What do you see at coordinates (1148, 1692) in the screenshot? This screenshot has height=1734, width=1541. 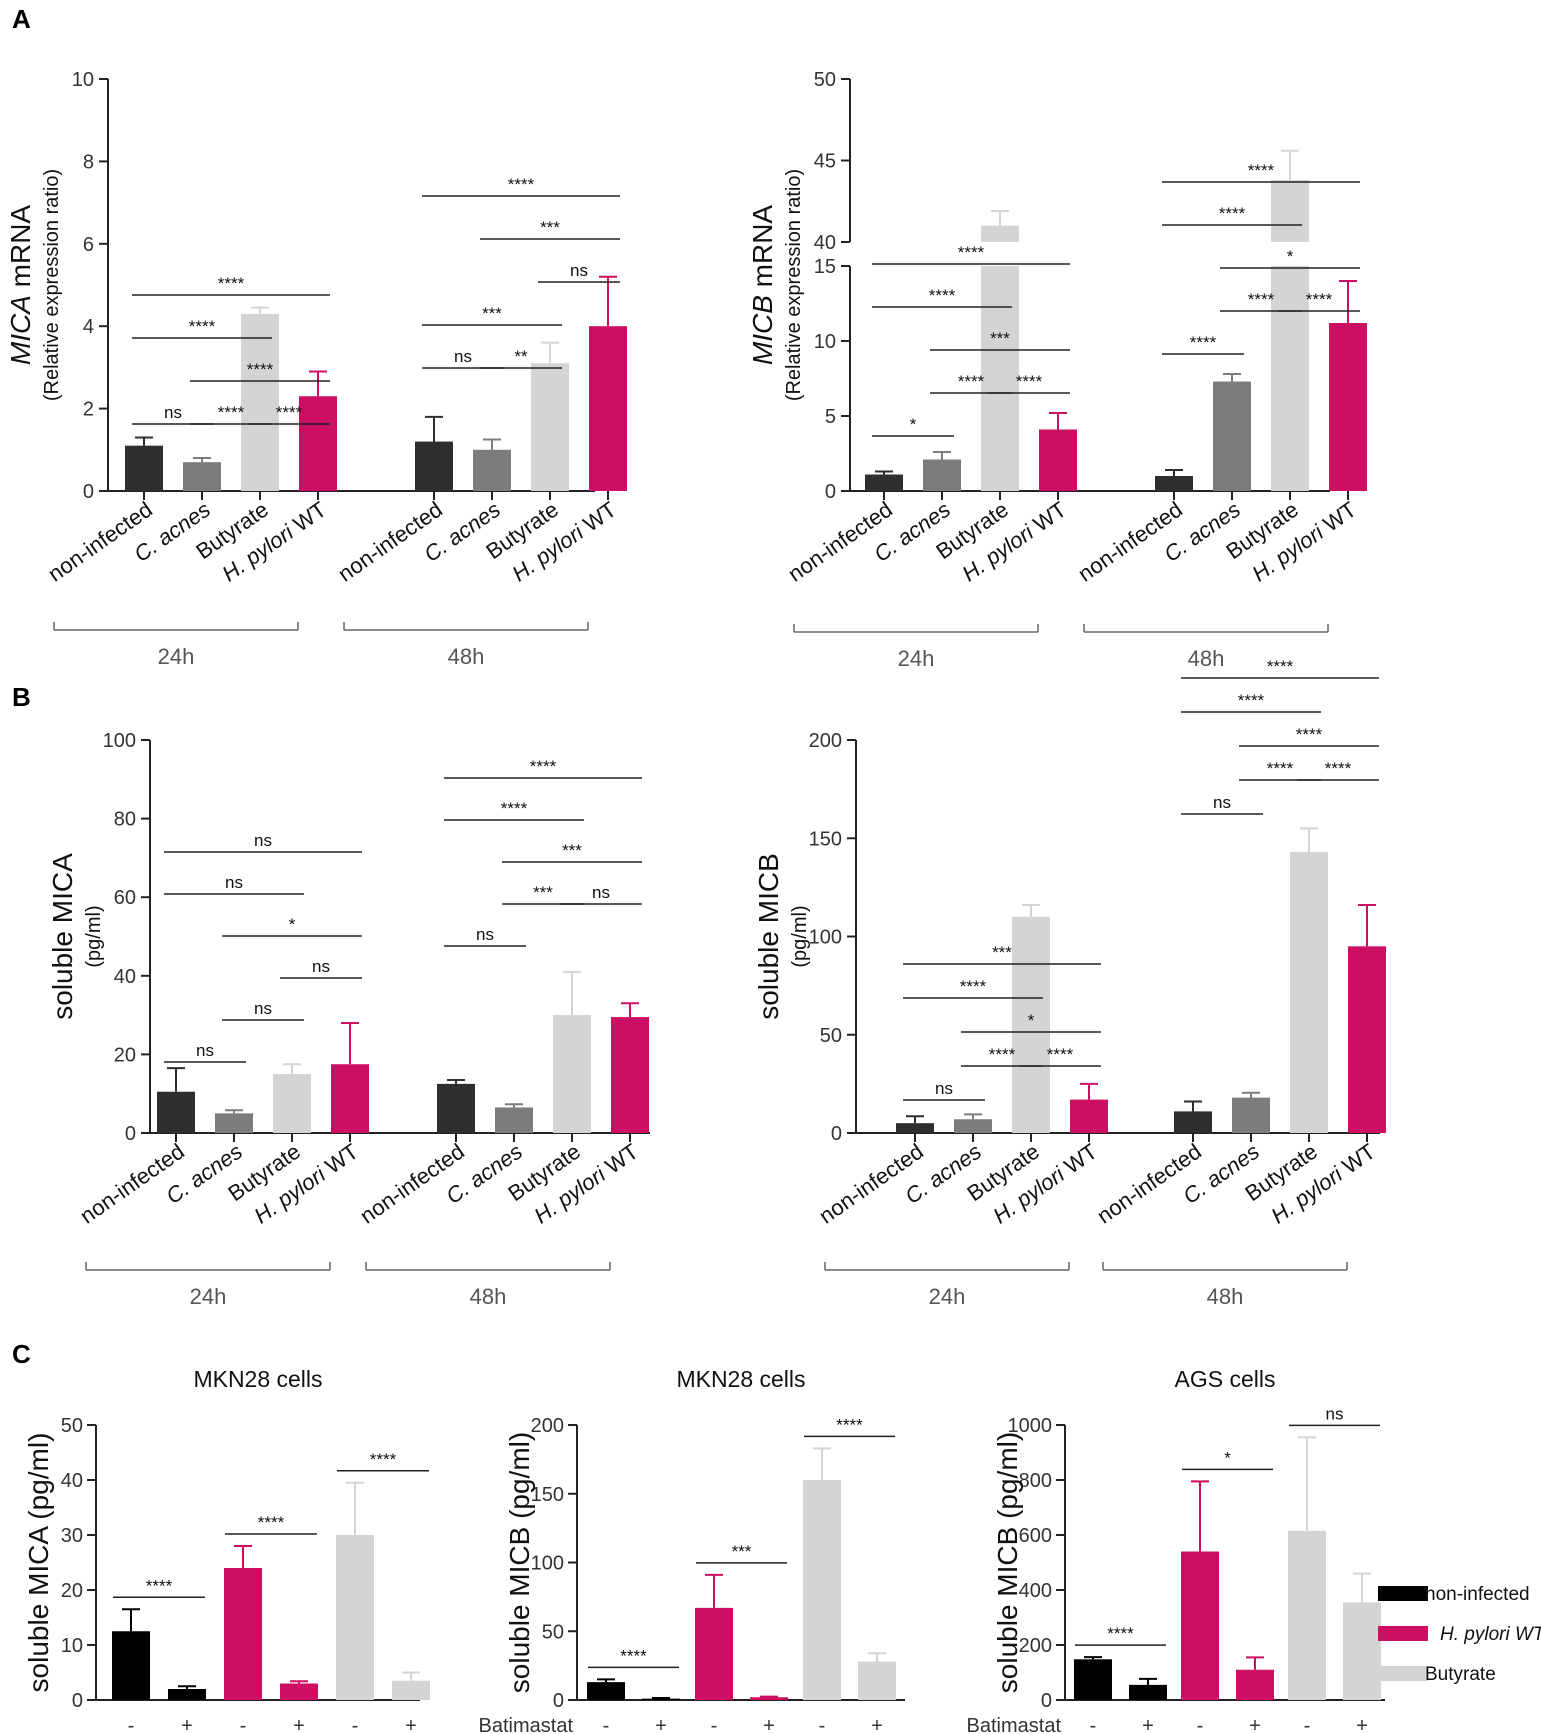 I see `bar-non_infected-batimastat-plus` at bounding box center [1148, 1692].